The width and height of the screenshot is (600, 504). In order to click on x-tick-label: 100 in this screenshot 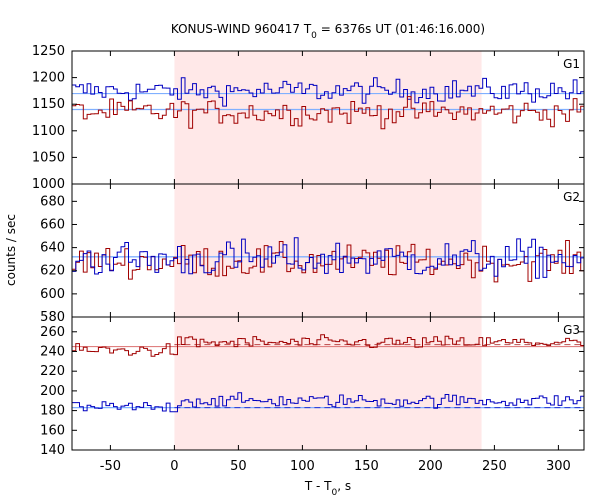, I will do `click(302, 466)`.